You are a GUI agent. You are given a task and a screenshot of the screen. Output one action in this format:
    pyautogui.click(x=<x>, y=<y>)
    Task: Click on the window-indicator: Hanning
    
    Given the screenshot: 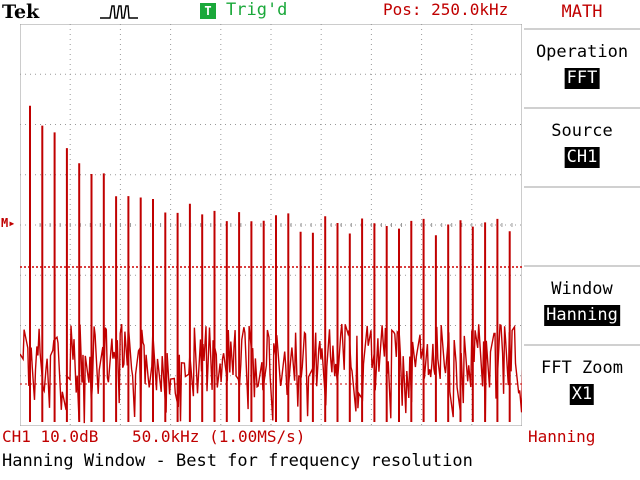 What is the action you would take?
    pyautogui.click(x=562, y=436)
    